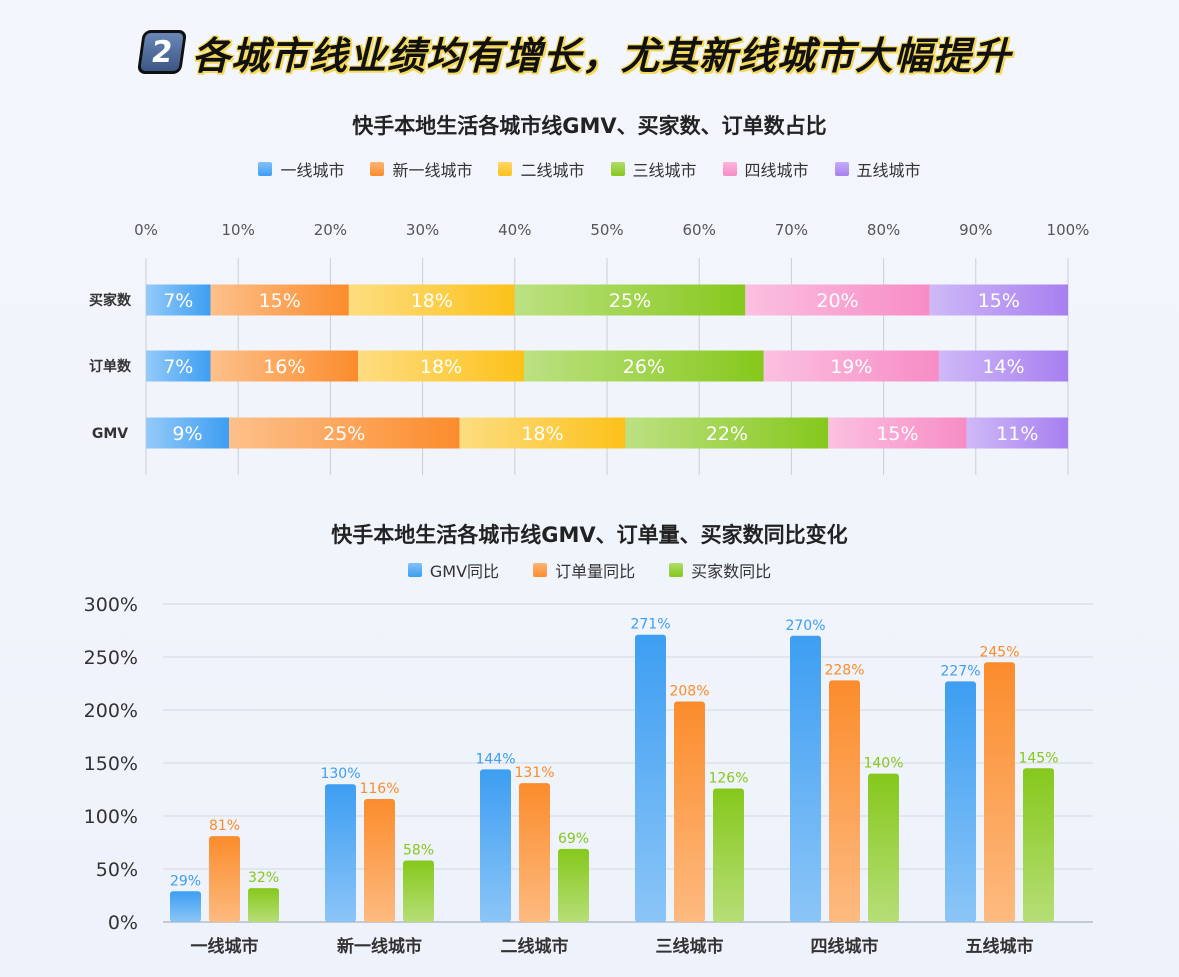  I want to click on chart2-y-tick-label: 0%, so click(123, 923).